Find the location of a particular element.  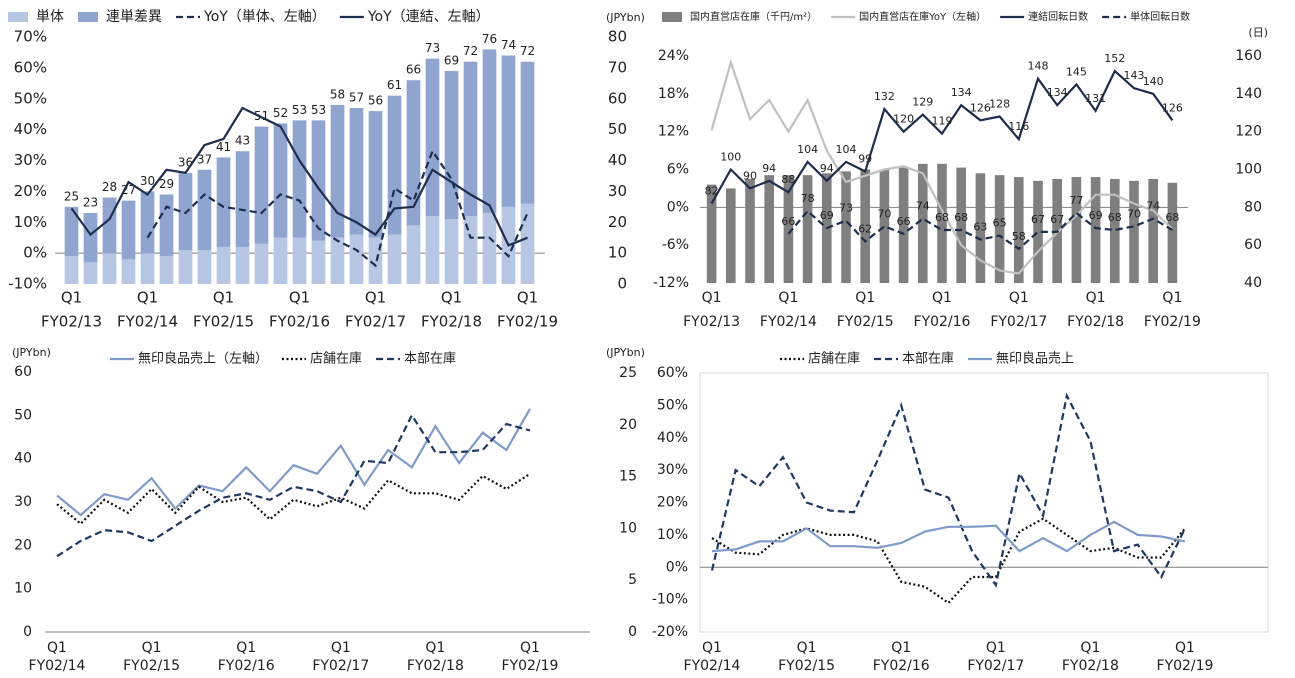

data-label: 94 is located at coordinates (769, 168).